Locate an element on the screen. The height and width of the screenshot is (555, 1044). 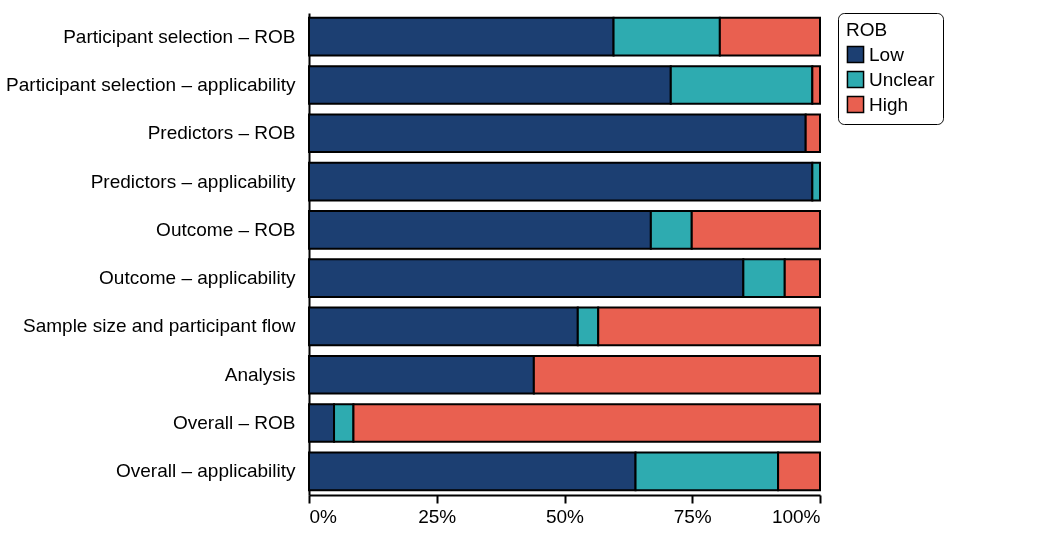
y-tick-label: Analysis is located at coordinates (260, 374).